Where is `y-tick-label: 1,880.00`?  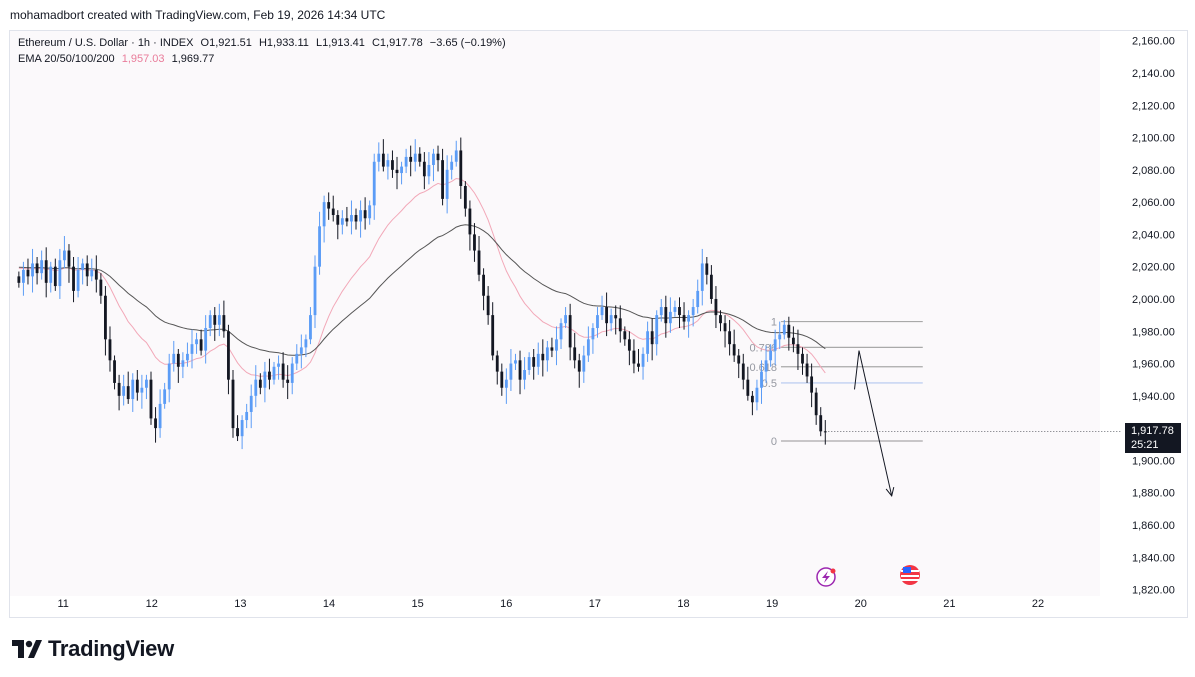
y-tick-label: 1,880.00 is located at coordinates (1153, 494).